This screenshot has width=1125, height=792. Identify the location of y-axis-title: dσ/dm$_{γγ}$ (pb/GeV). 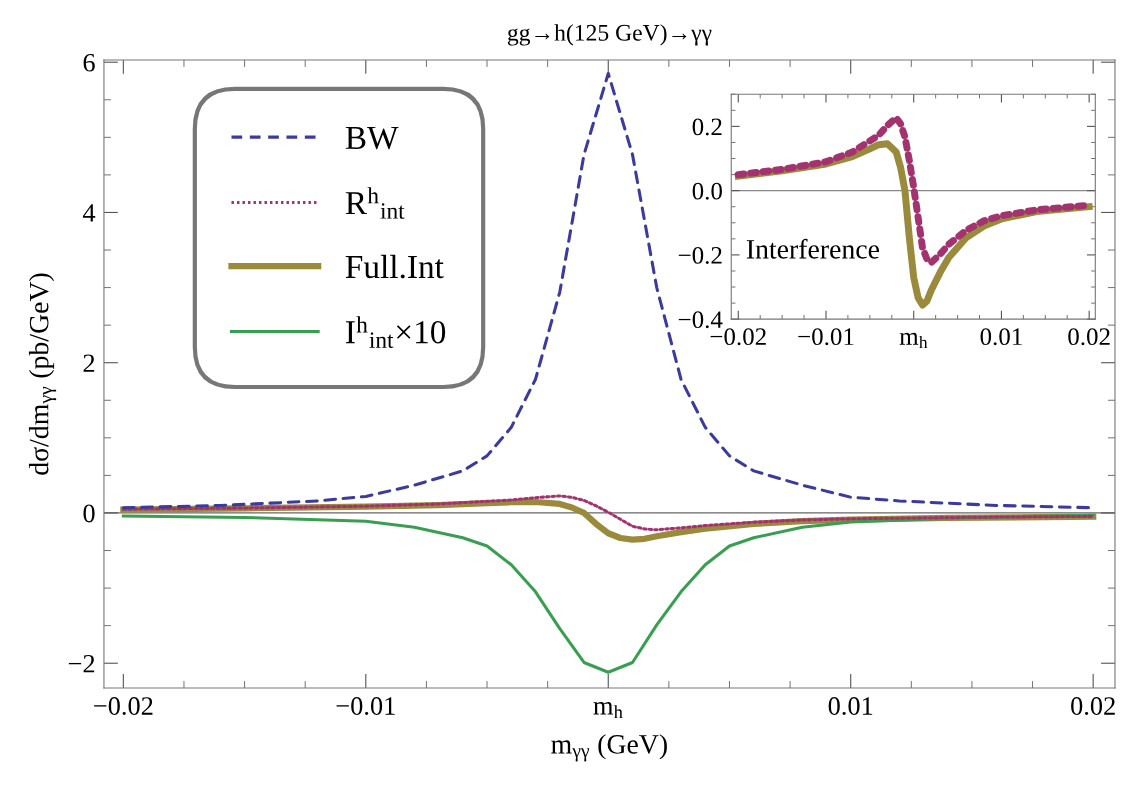
(42, 374).